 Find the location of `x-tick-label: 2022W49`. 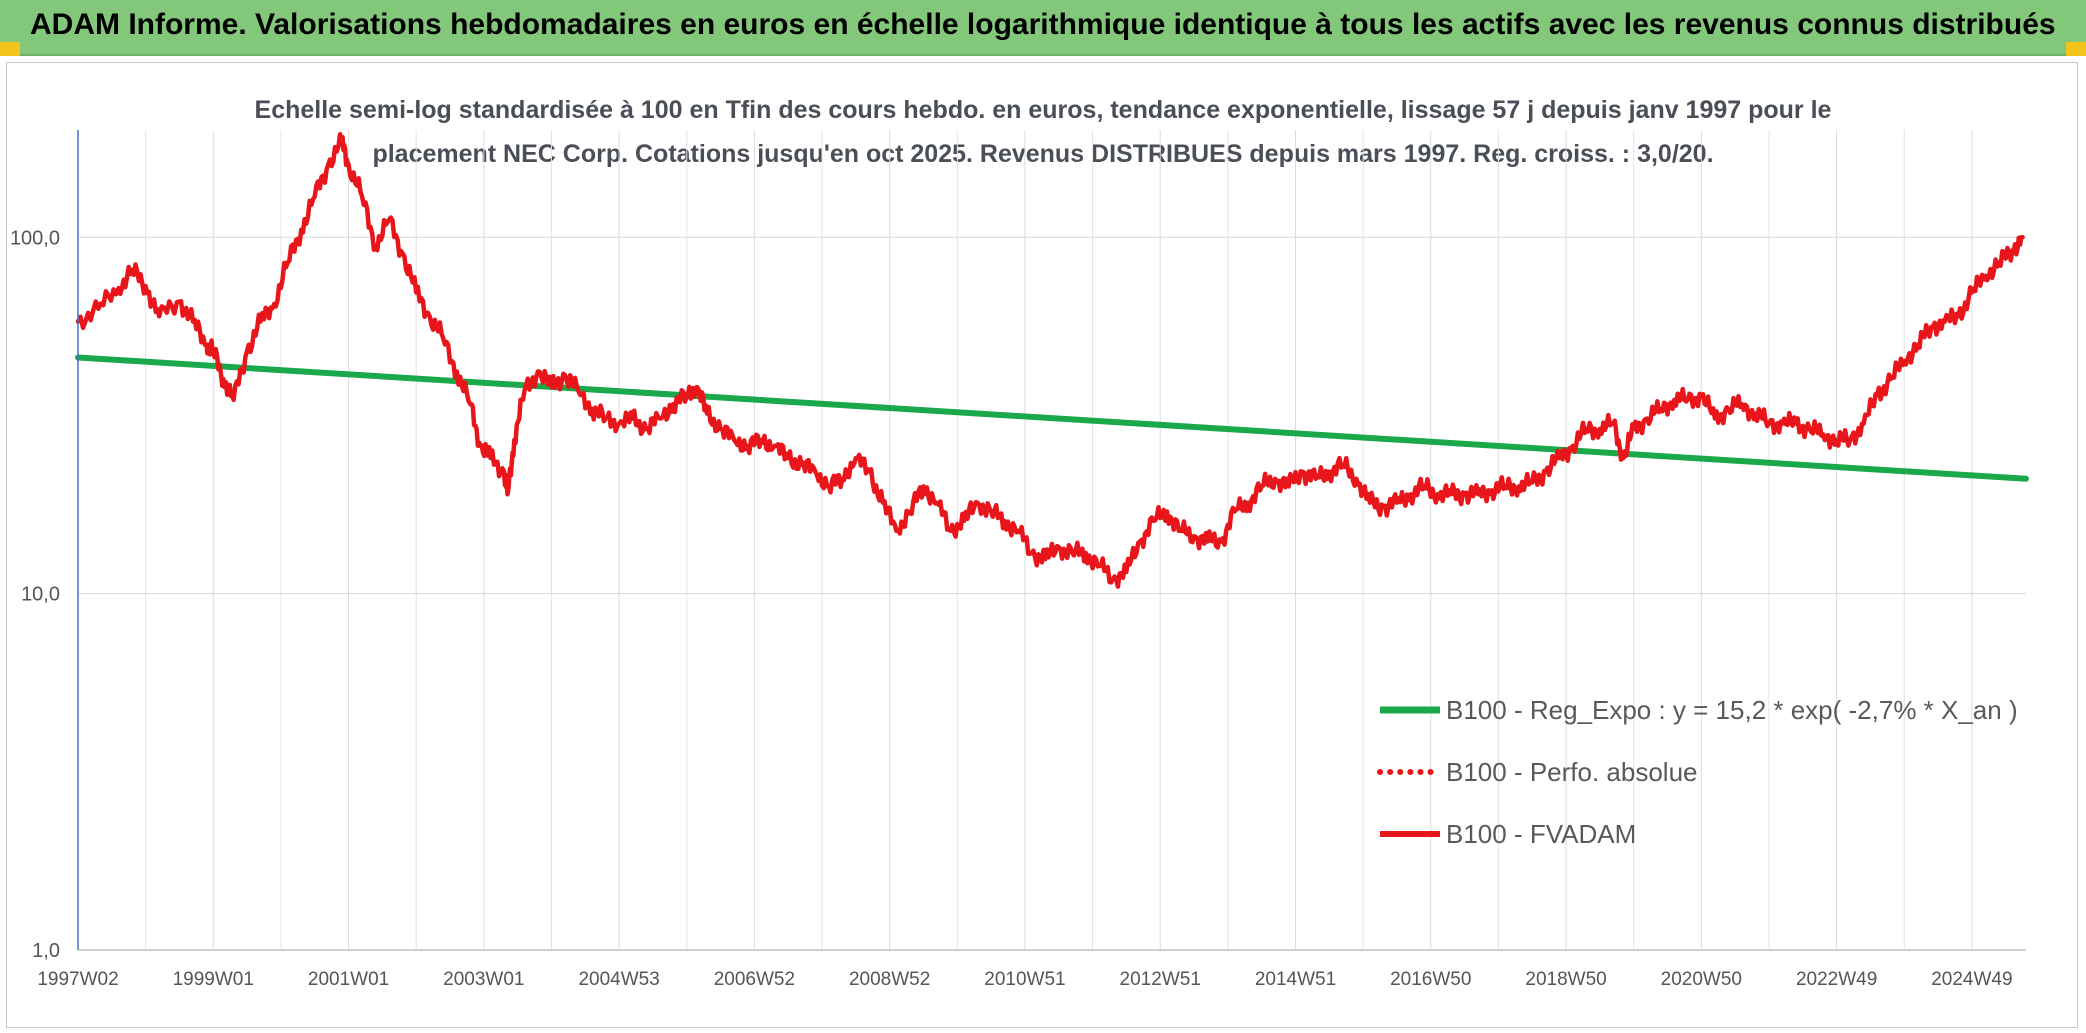

x-tick-label: 2022W49 is located at coordinates (1836, 979).